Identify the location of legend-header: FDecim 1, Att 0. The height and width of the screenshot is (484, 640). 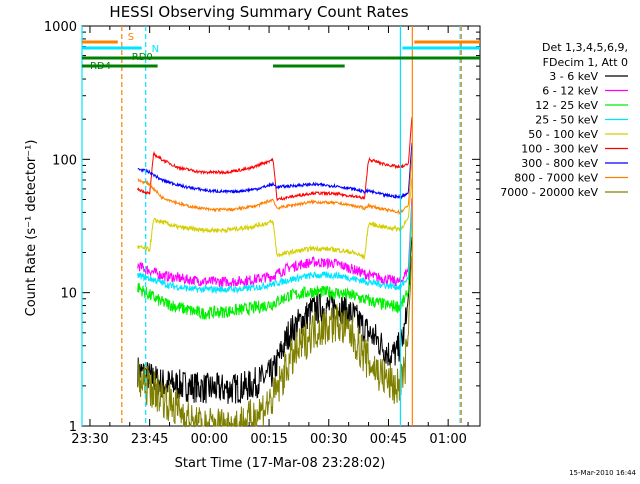
(585, 62).